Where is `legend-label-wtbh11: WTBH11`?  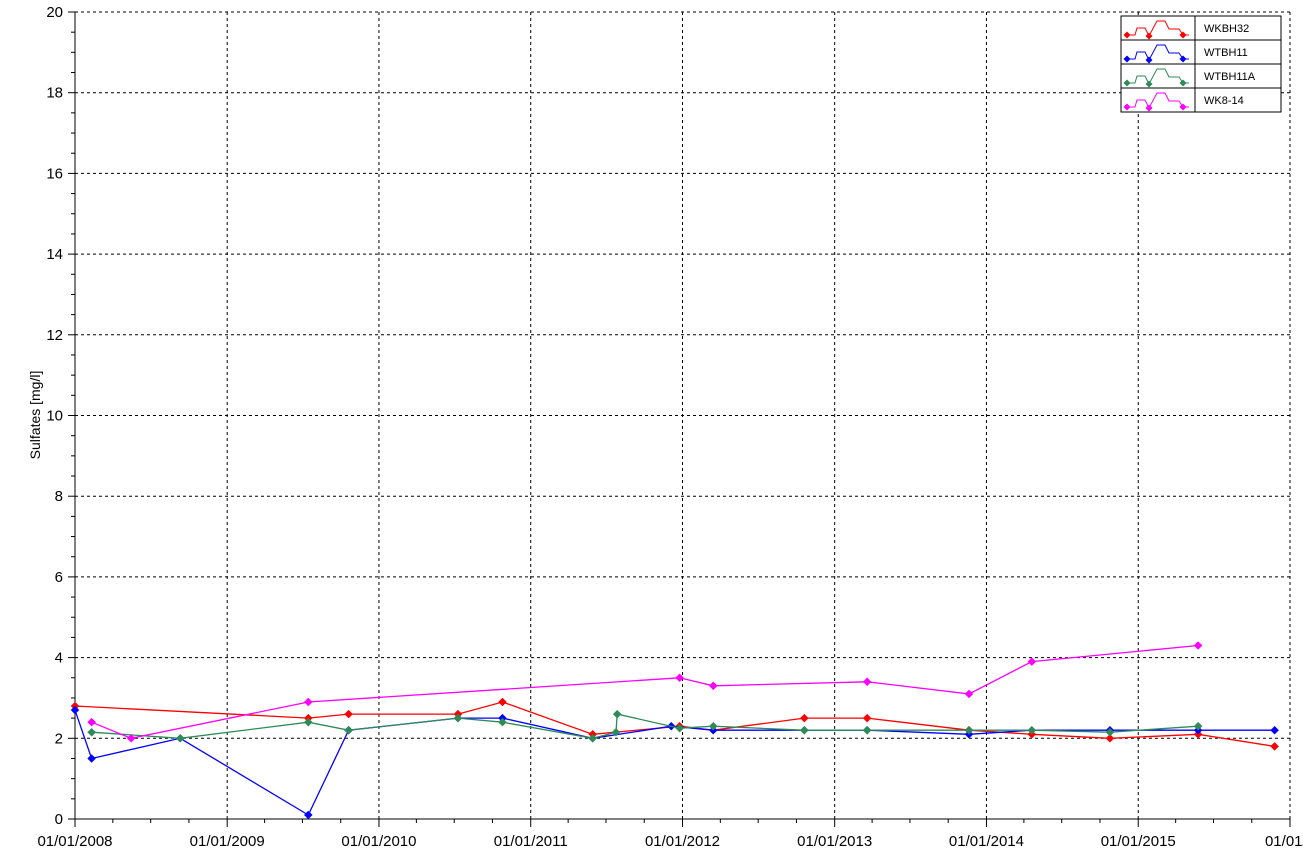 legend-label-wtbh11: WTBH11 is located at coordinates (1226, 53).